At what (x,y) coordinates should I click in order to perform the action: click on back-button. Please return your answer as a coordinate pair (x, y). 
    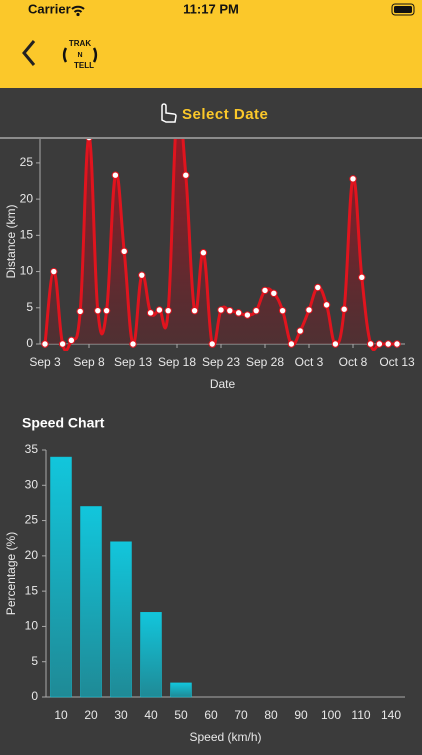
    Looking at the image, I should click on (29, 53).